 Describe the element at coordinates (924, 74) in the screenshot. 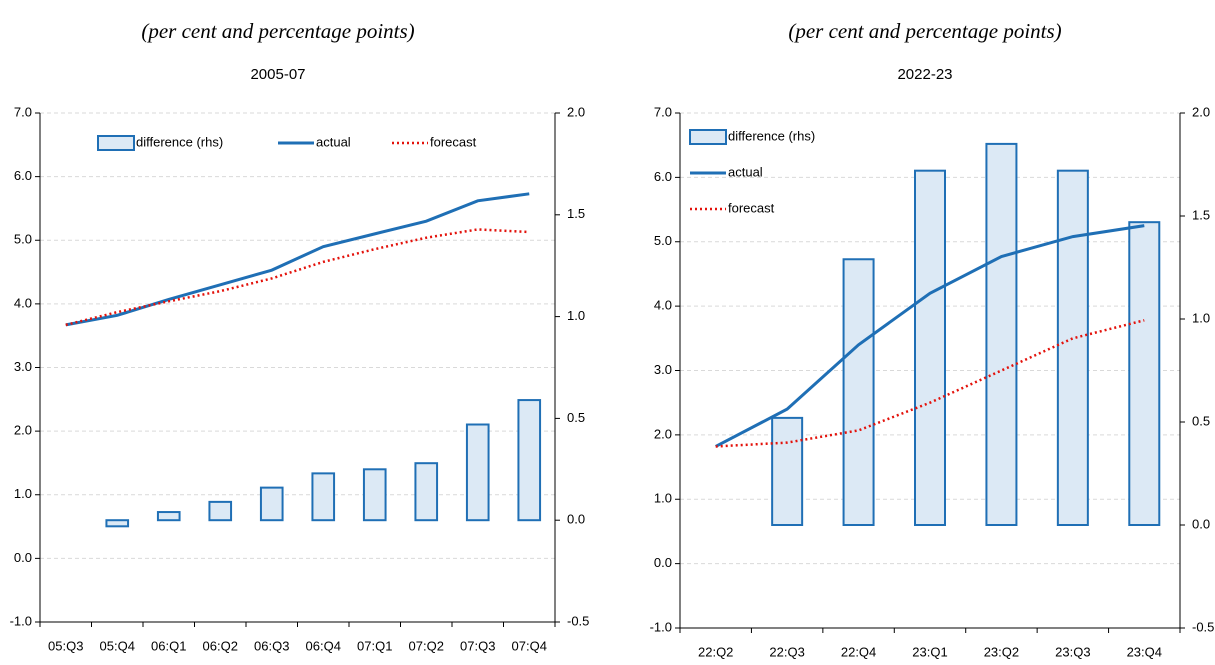

I see `chart-subtitle: 2022-23` at that location.